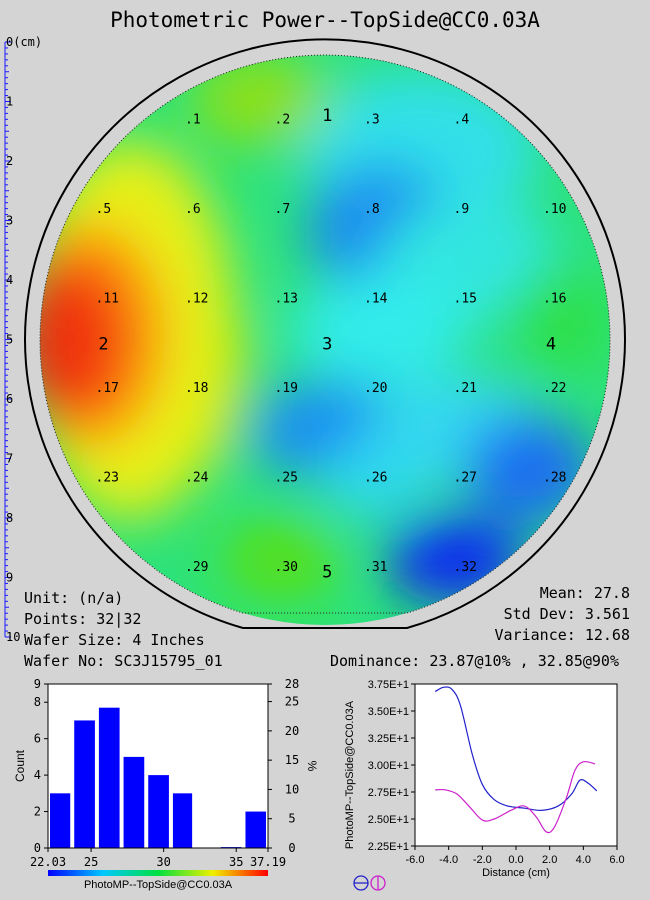 Image resolution: width=650 pixels, height=900 pixels. I want to click on site-label: .23, so click(107, 478).